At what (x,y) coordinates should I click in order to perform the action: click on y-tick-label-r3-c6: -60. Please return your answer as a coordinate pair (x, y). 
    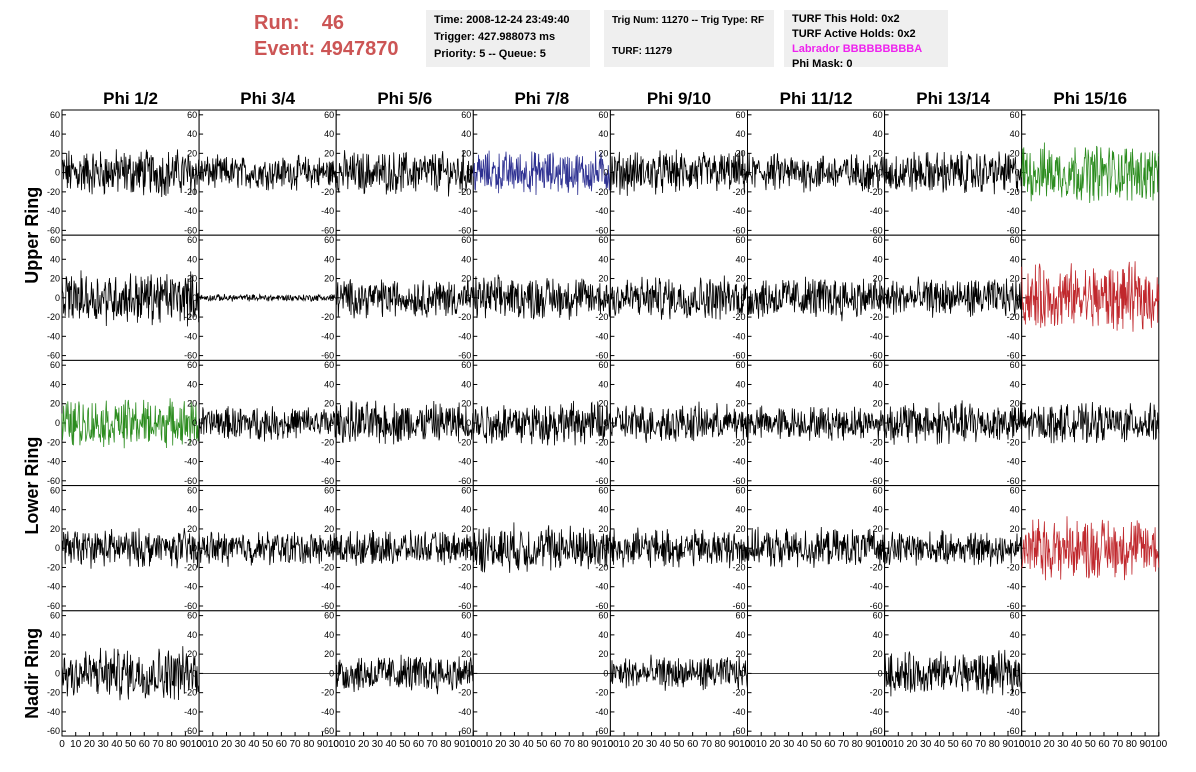
    Looking at the image, I should click on (876, 606).